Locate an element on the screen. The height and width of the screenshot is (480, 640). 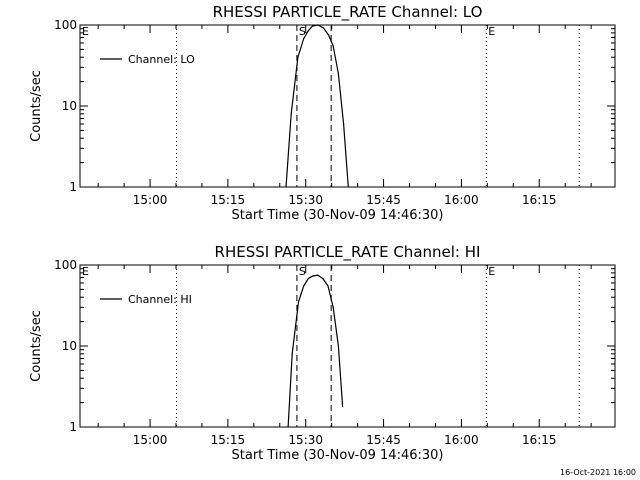
legend-label: Channel: LO is located at coordinates (161, 59).